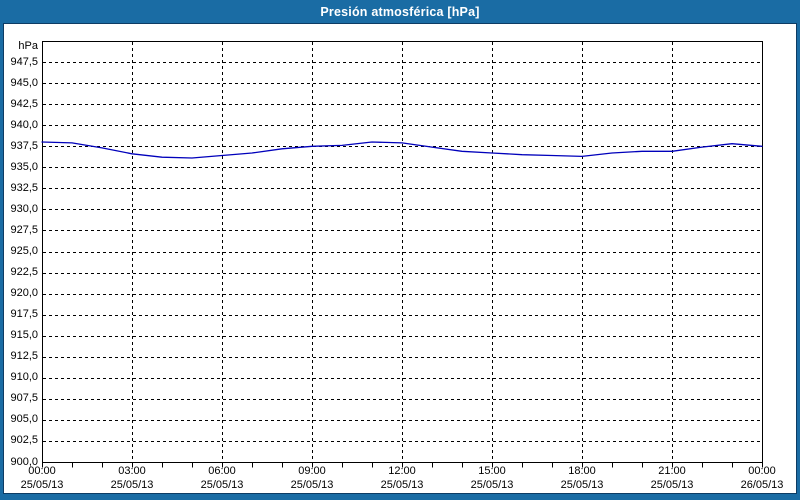 Image resolution: width=800 pixels, height=500 pixels. Describe the element at coordinates (24, 61) in the screenshot. I see `y-tick-label: 947,5` at that location.